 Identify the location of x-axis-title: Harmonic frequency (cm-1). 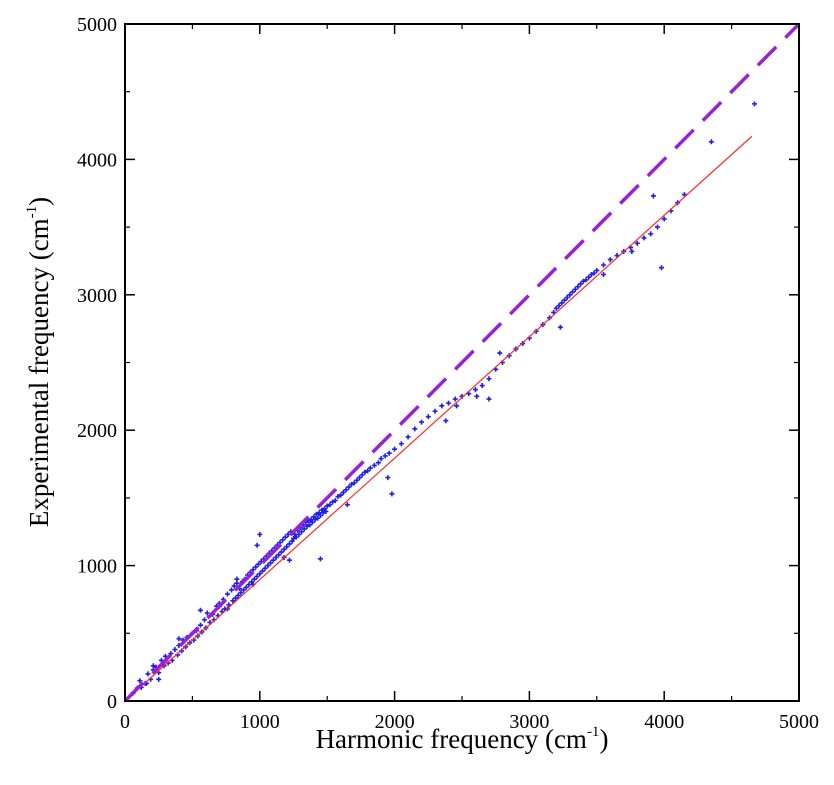
(462, 739).